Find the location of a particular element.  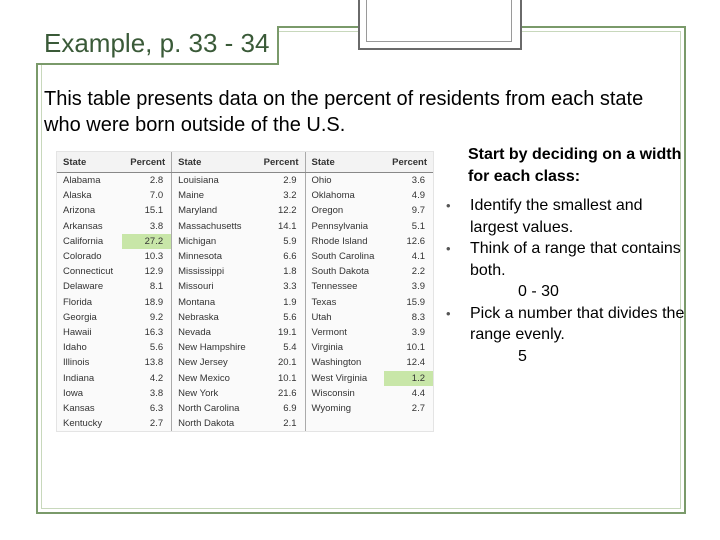

percent-cell: 2.1 is located at coordinates (290, 424).